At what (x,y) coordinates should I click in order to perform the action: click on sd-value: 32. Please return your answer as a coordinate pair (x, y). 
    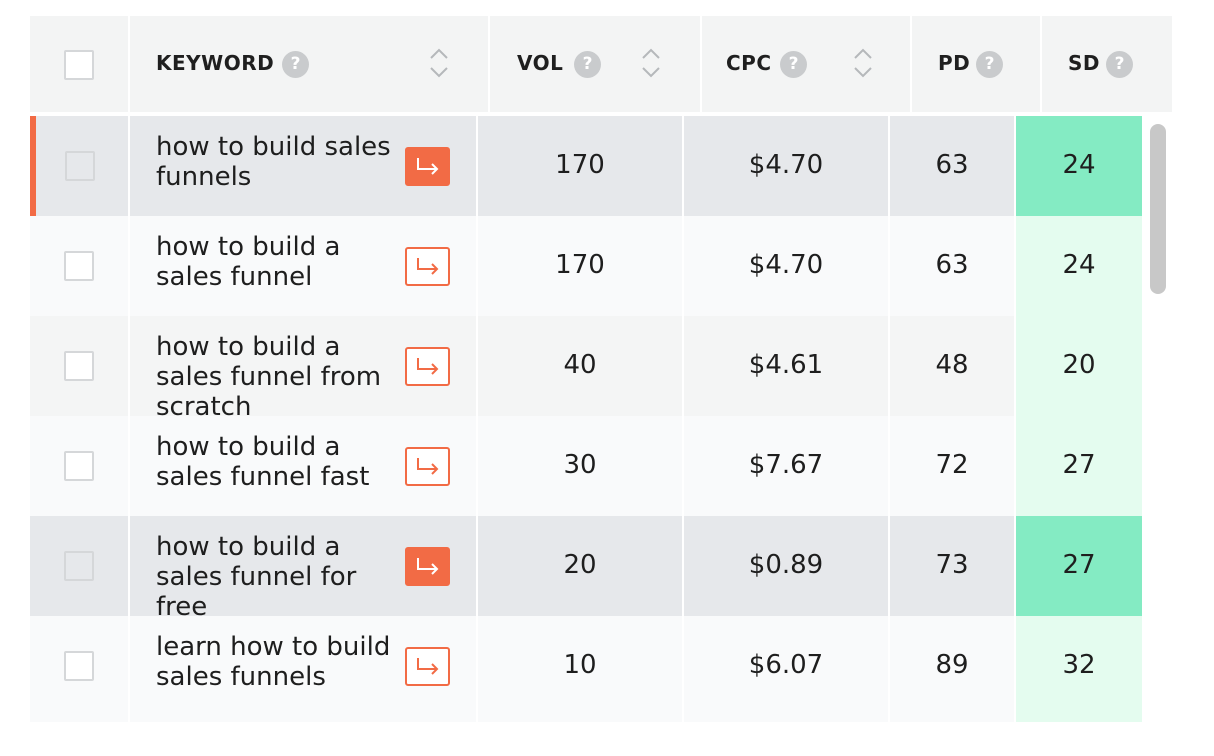
    Looking at the image, I should click on (1079, 665).